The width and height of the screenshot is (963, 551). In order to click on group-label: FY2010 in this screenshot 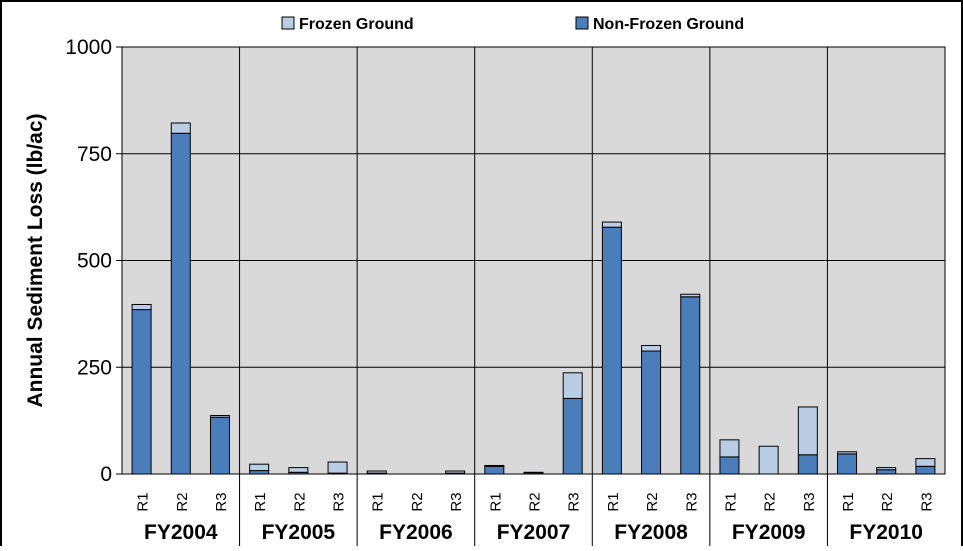, I will do `click(886, 532)`.